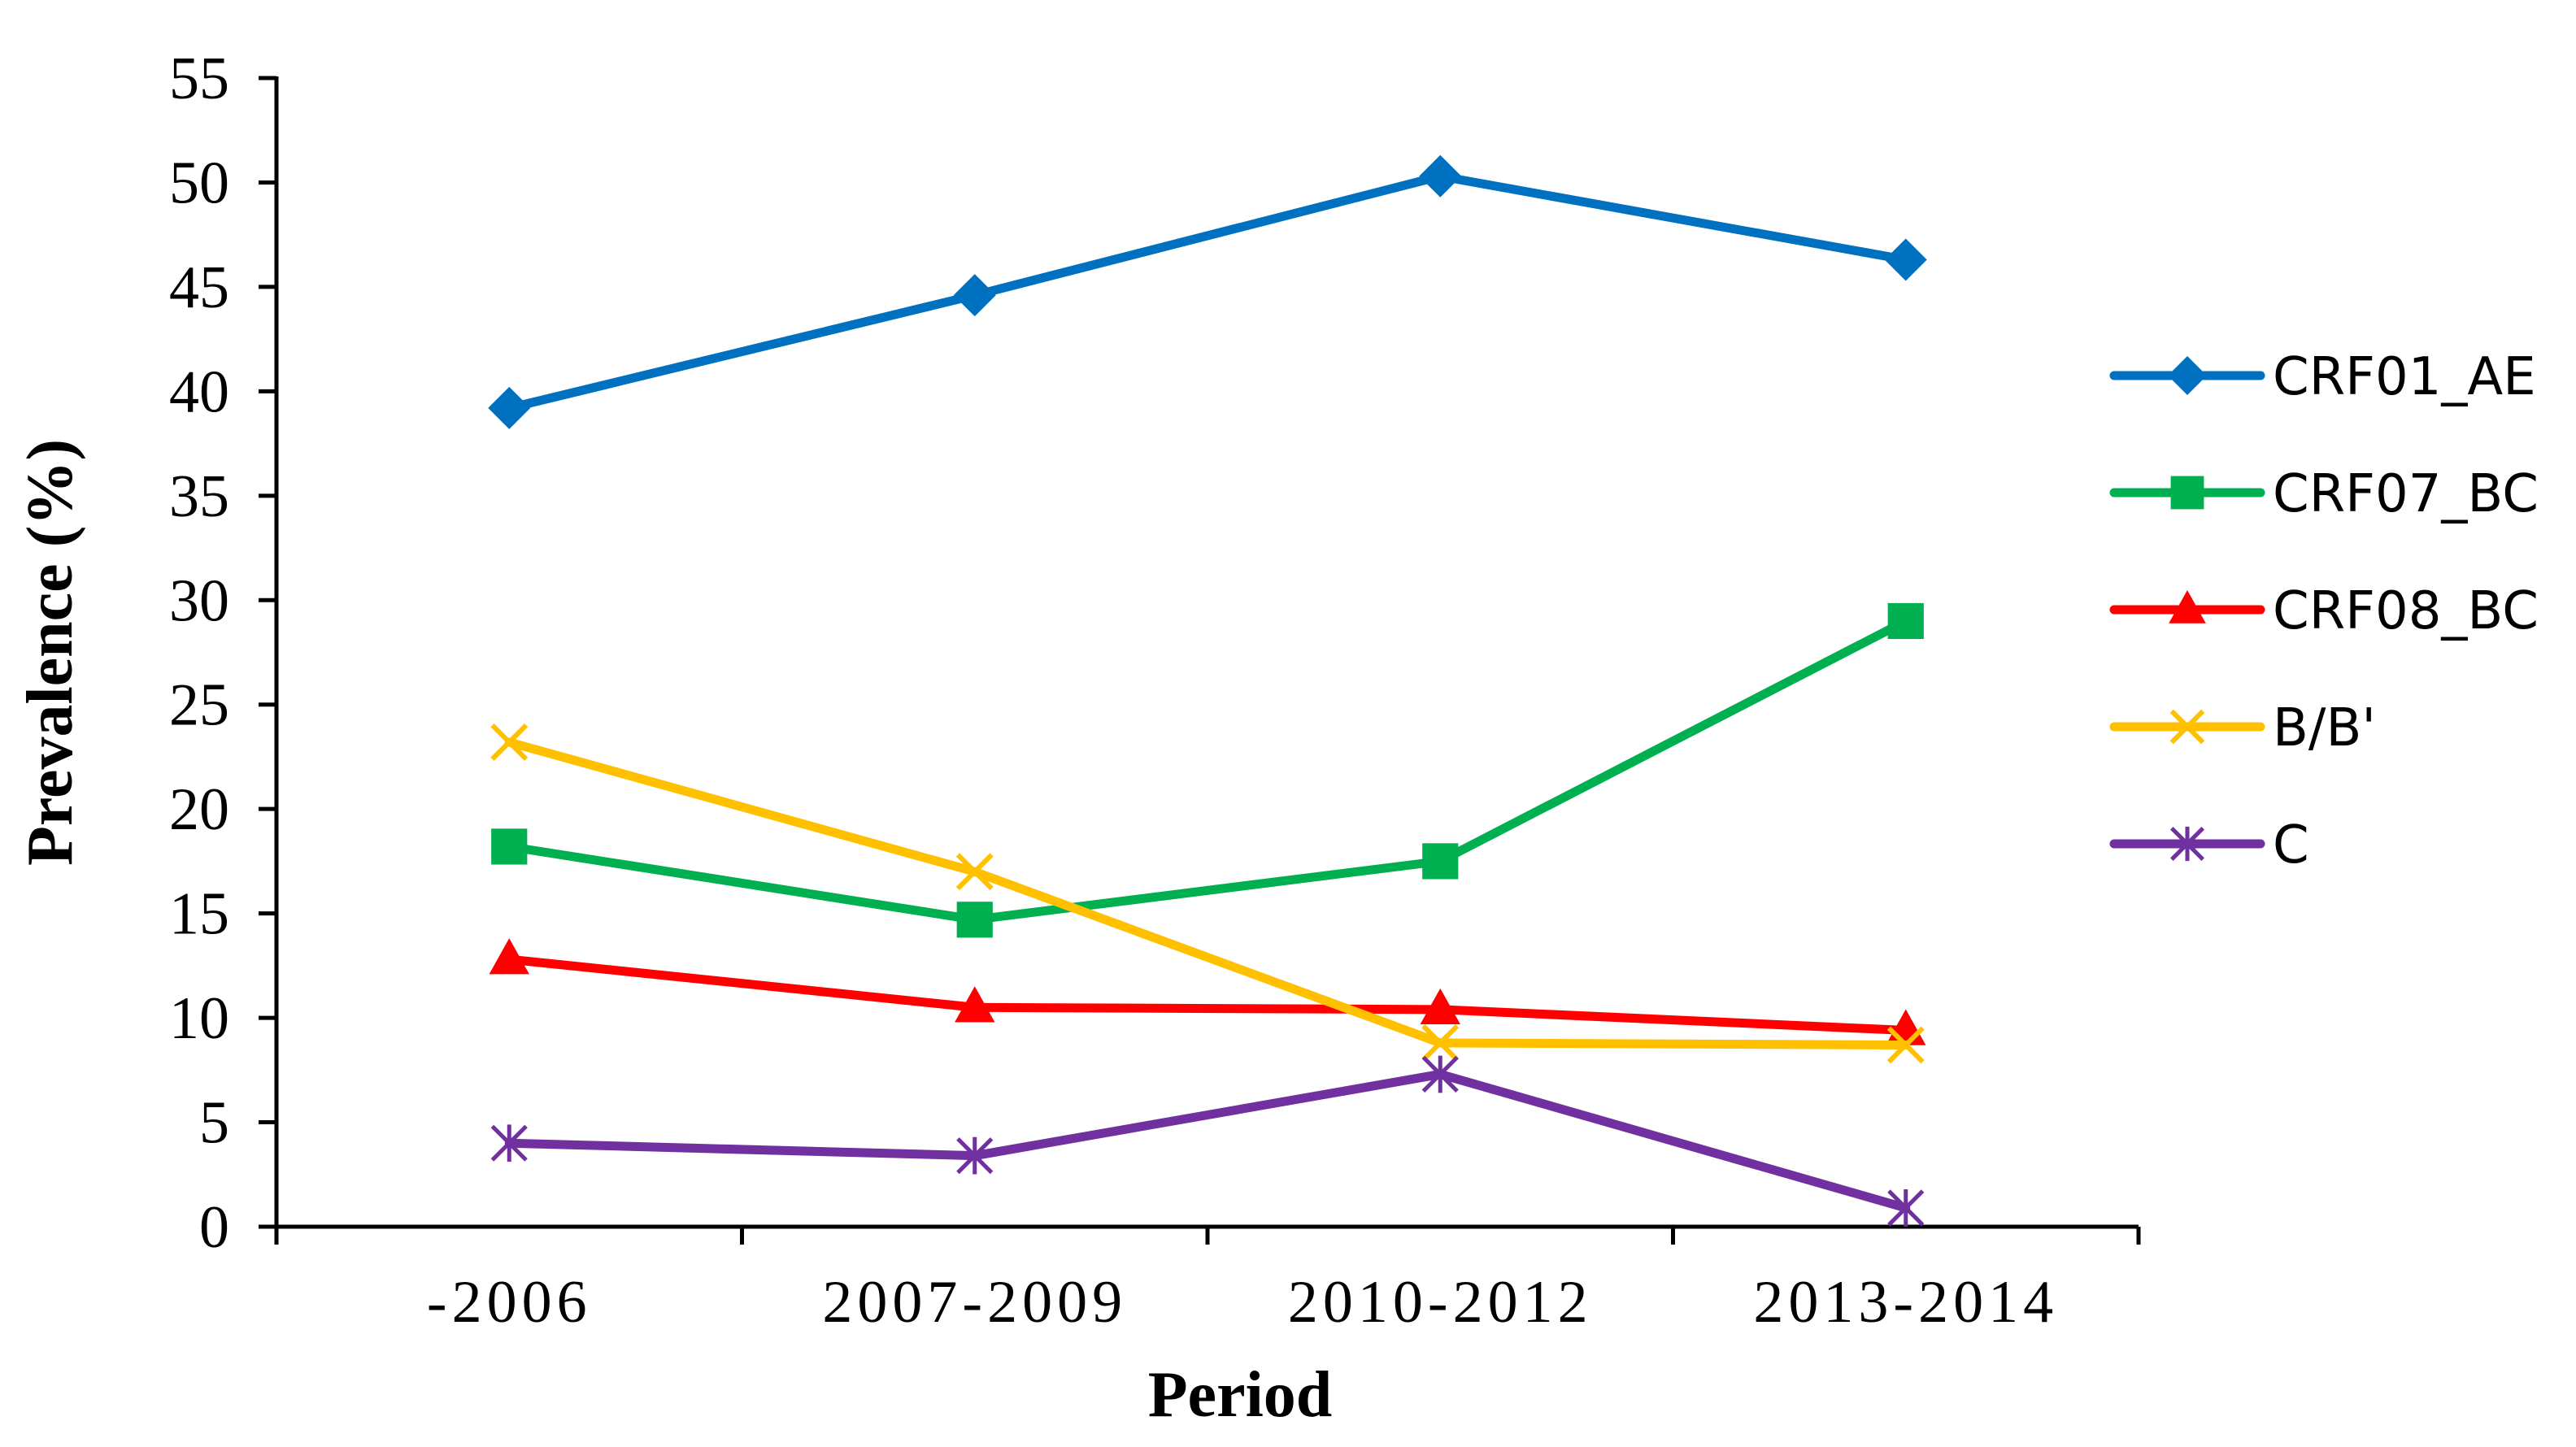  What do you see at coordinates (199, 183) in the screenshot?
I see `y-tick-label: 50` at bounding box center [199, 183].